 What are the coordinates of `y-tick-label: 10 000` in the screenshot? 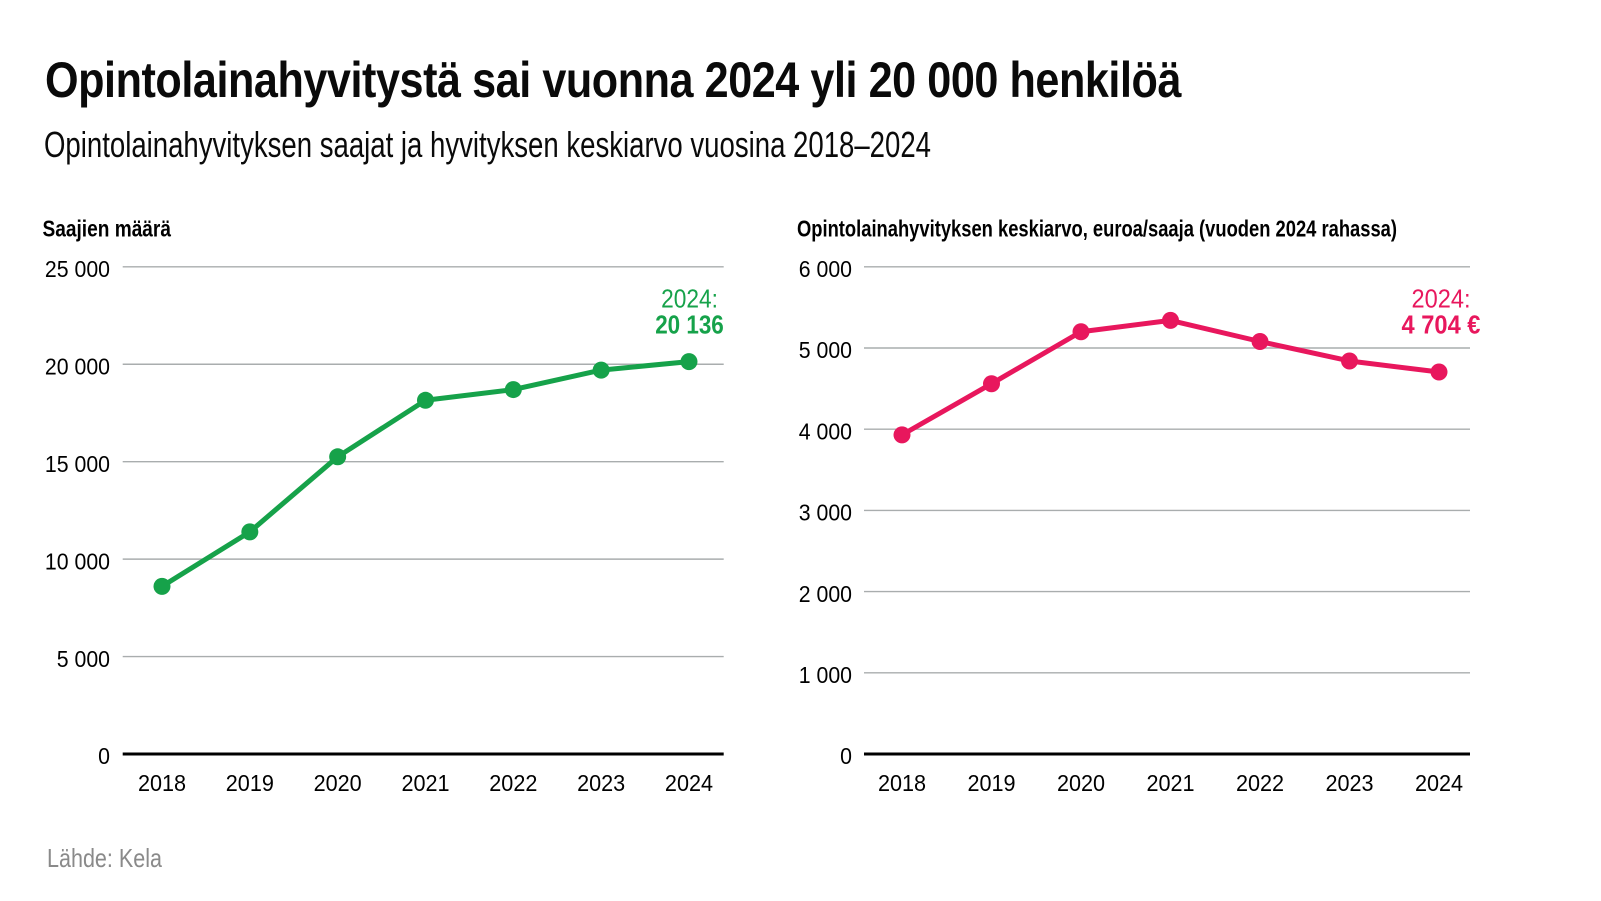 It's located at (77, 561).